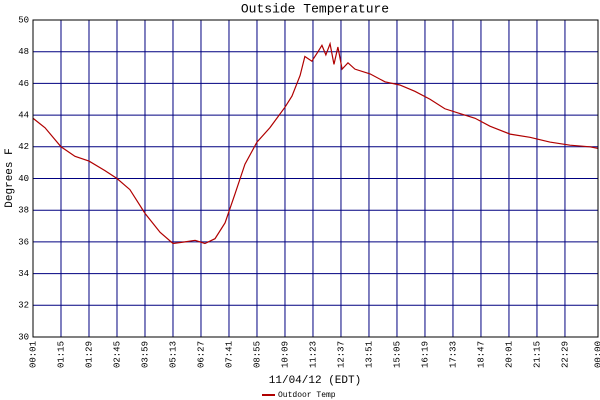  What do you see at coordinates (23, 20) in the screenshot?
I see `y-tick-label: 50` at bounding box center [23, 20].